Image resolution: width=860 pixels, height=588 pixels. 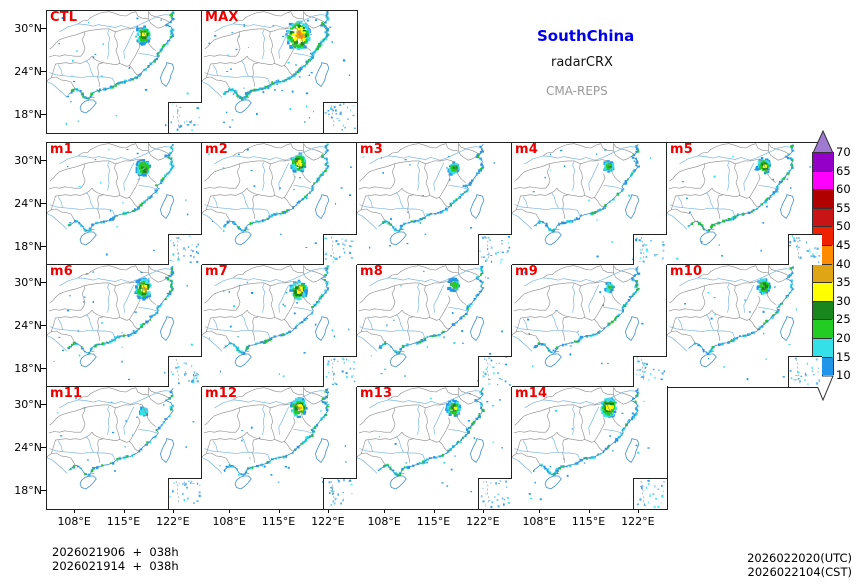 What do you see at coordinates (744, 204) in the screenshot?
I see `map-panel-m5: m5` at bounding box center [744, 204].